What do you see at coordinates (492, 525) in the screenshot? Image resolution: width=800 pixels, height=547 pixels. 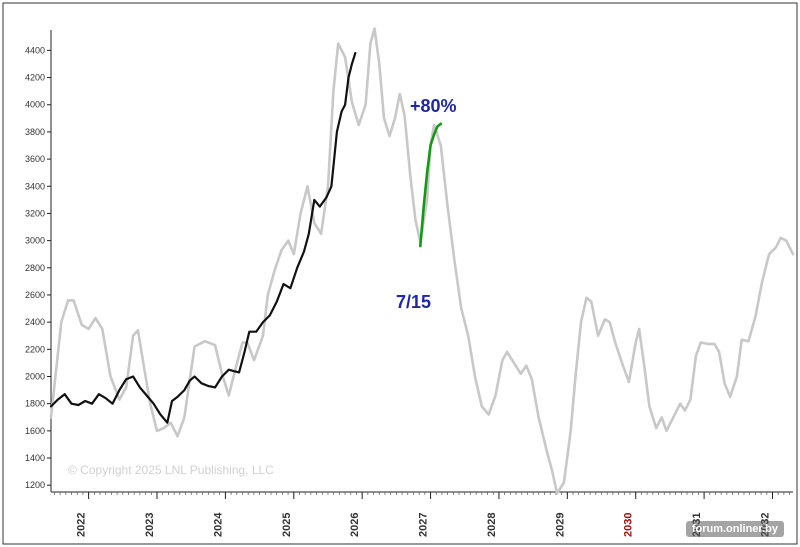 I see `x-tick-label: 2028` at bounding box center [492, 525].